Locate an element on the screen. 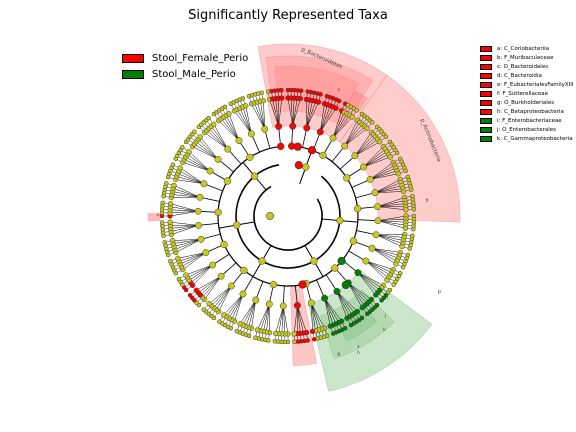 The width and height of the screenshot is (576, 432). taxonomy-ring is located at coordinates (288, 216).